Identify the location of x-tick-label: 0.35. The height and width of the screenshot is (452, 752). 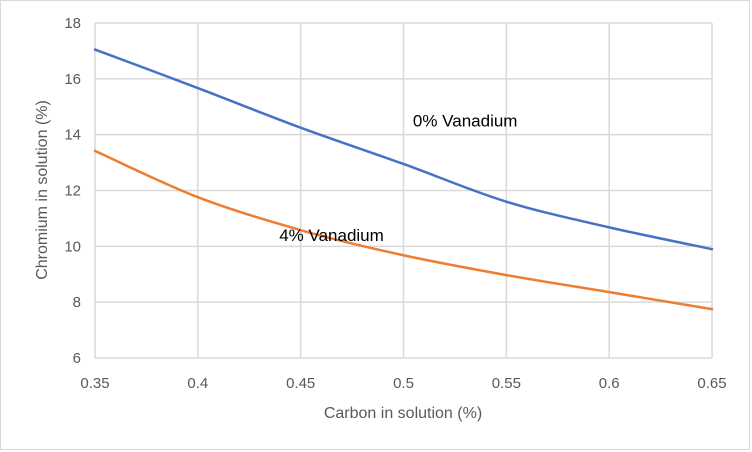
(94, 383).